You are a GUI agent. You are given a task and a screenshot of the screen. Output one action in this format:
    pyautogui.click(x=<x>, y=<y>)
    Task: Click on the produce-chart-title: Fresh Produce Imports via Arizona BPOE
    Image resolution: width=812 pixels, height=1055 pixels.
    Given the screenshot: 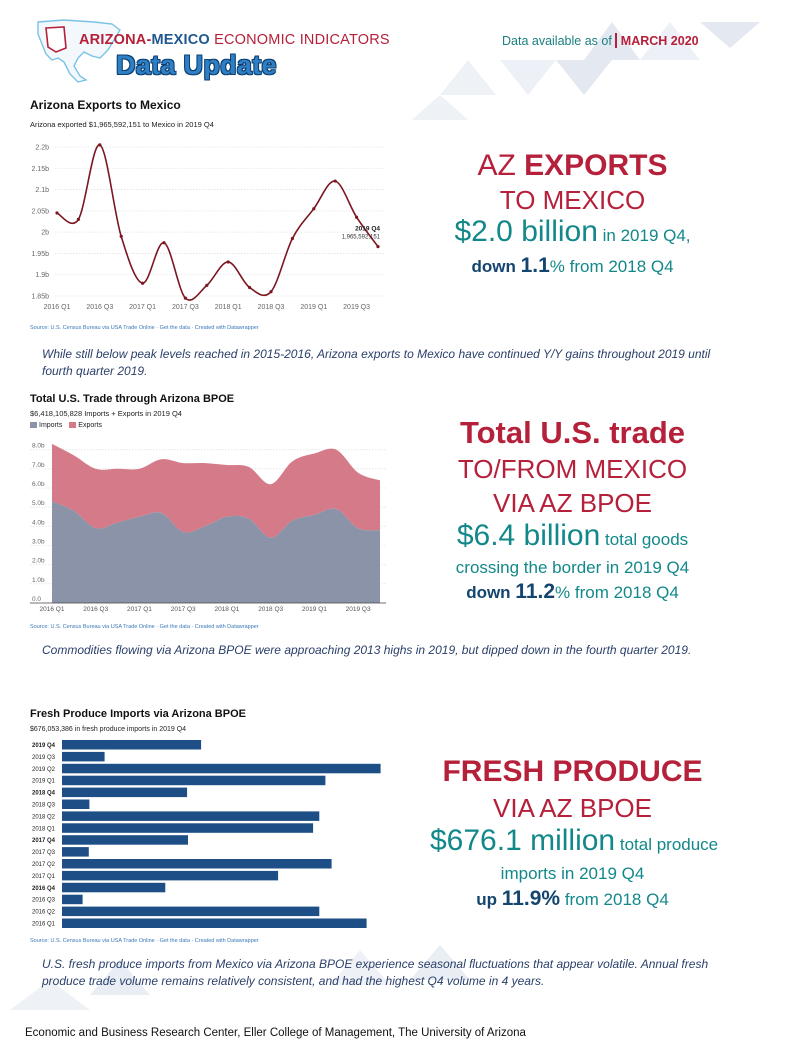 What is the action you would take?
    pyautogui.click(x=138, y=714)
    